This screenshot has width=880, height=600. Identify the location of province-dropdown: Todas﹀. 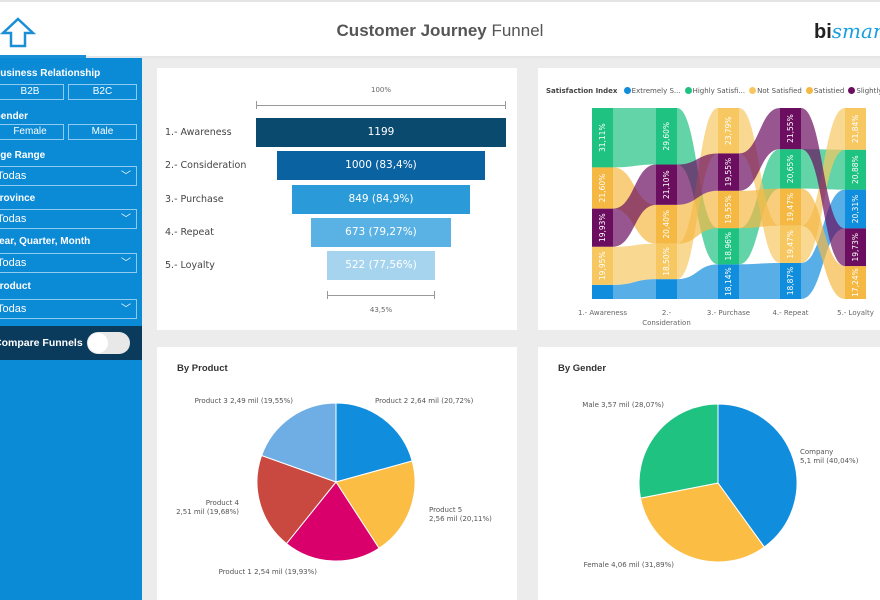
(68, 219).